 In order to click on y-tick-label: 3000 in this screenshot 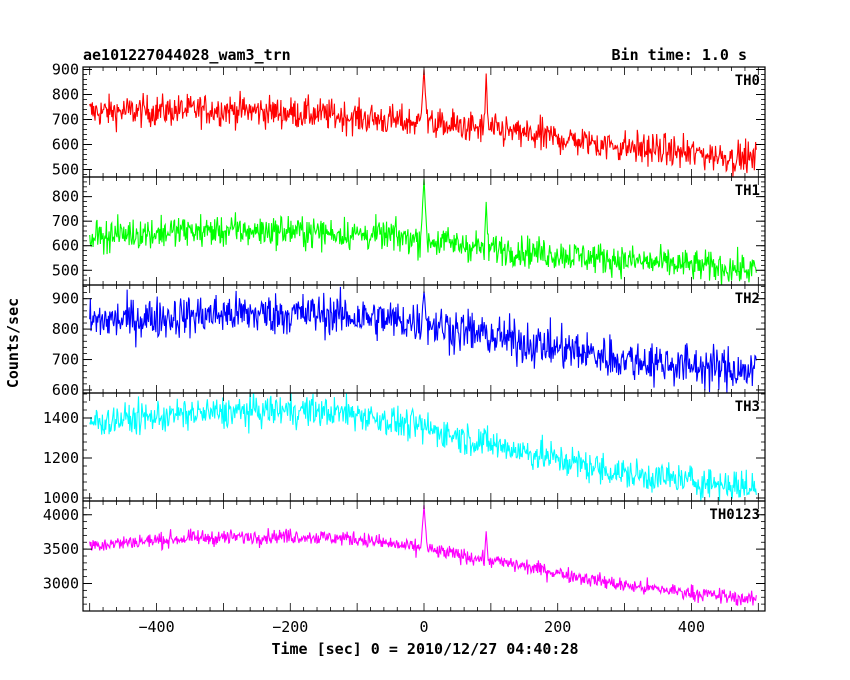, I will do `click(61, 584)`.